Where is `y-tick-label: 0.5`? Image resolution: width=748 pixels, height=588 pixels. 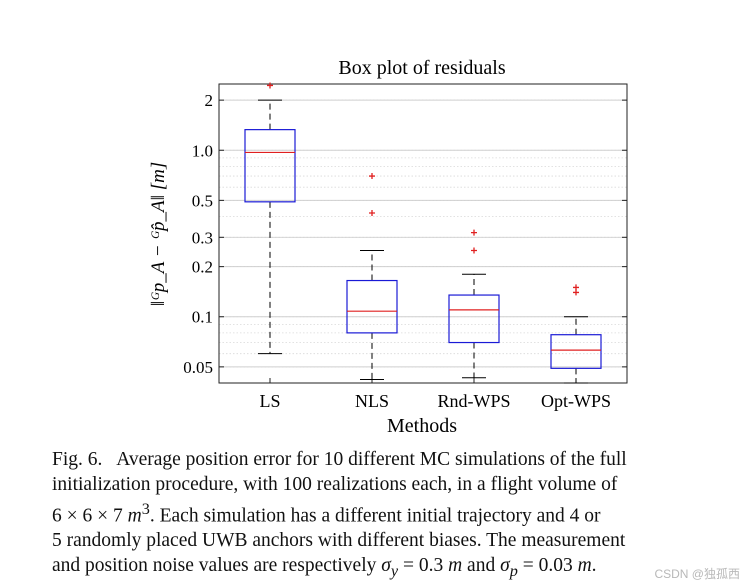 y-tick-label: 0.5 is located at coordinates (202, 200).